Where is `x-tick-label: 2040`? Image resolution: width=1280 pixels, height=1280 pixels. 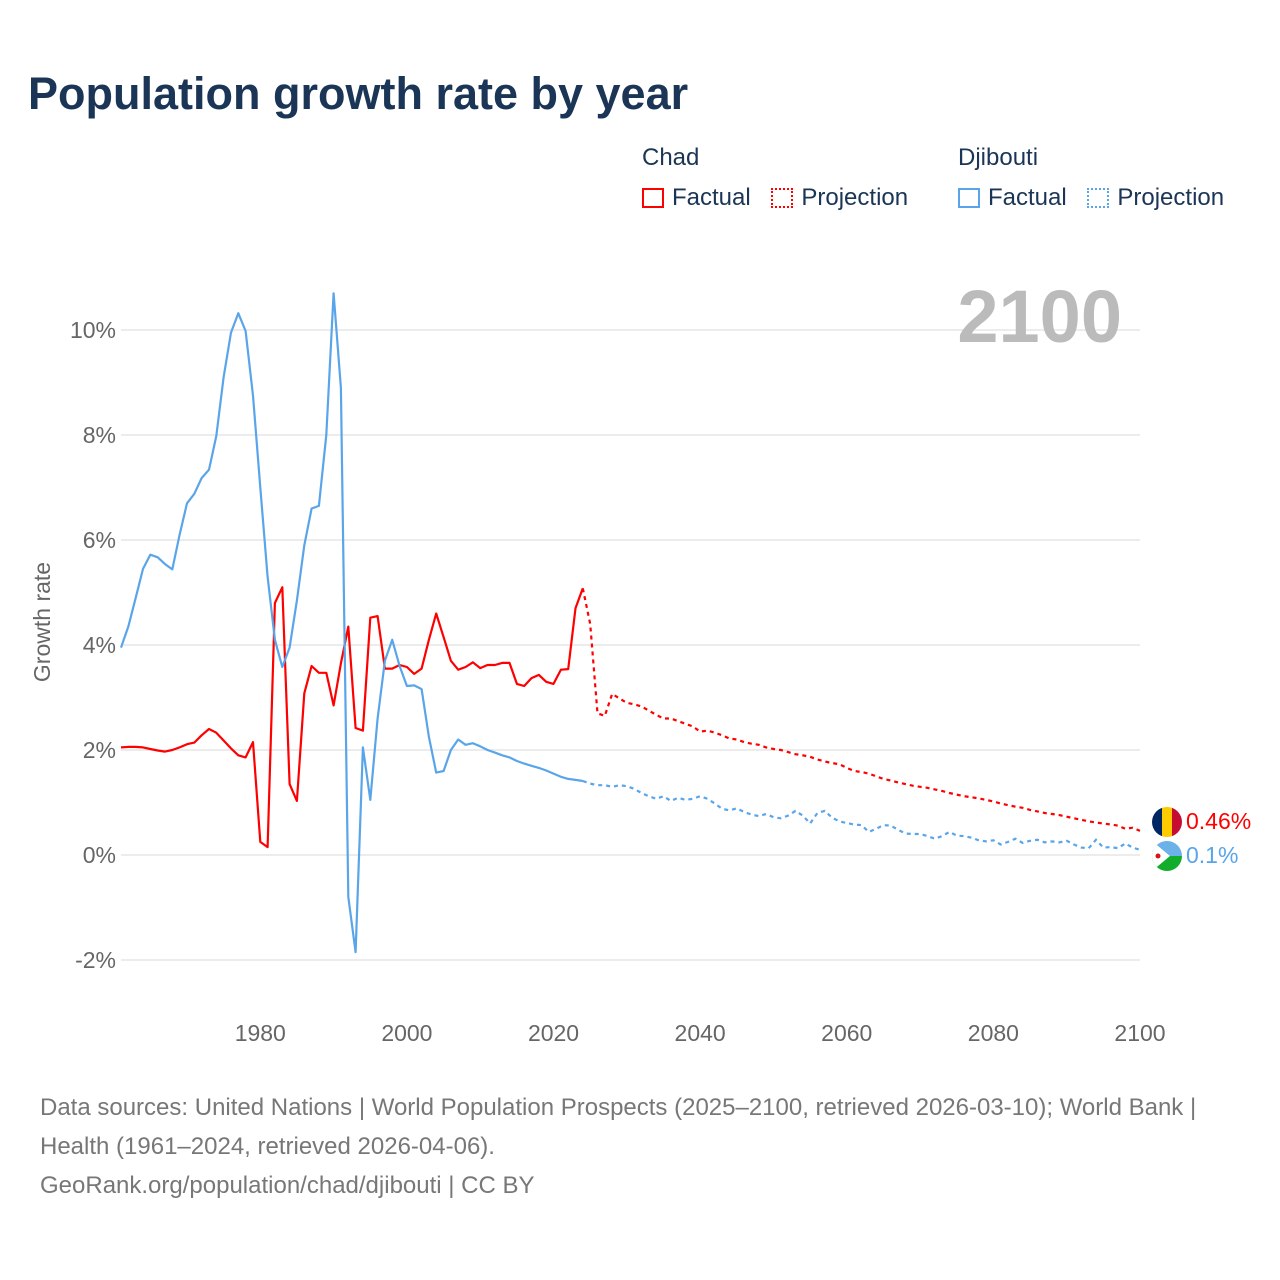
x-tick-label: 2040 is located at coordinates (700, 1033).